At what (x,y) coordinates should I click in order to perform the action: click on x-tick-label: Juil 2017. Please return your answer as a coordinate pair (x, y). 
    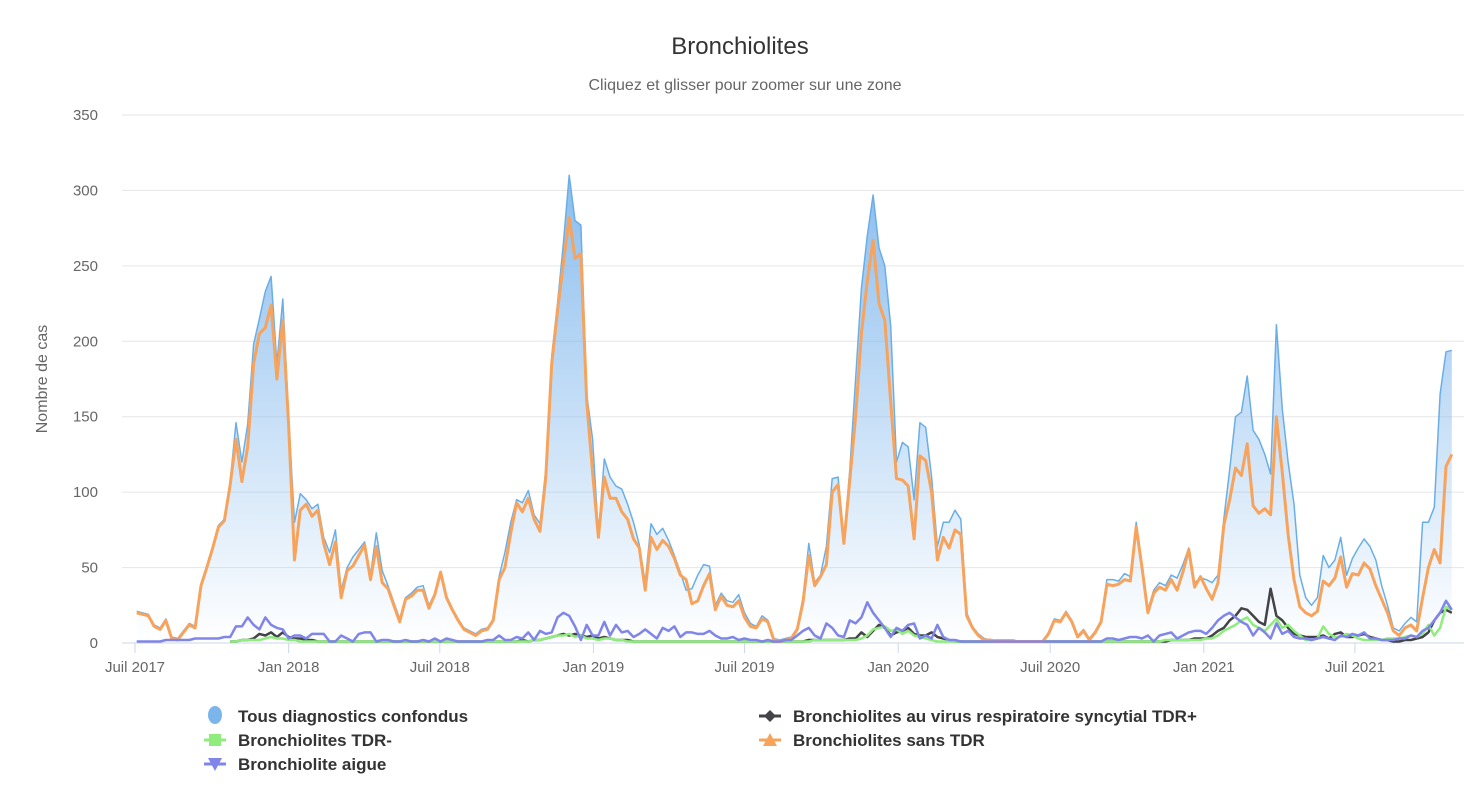
    Looking at the image, I should click on (135, 667).